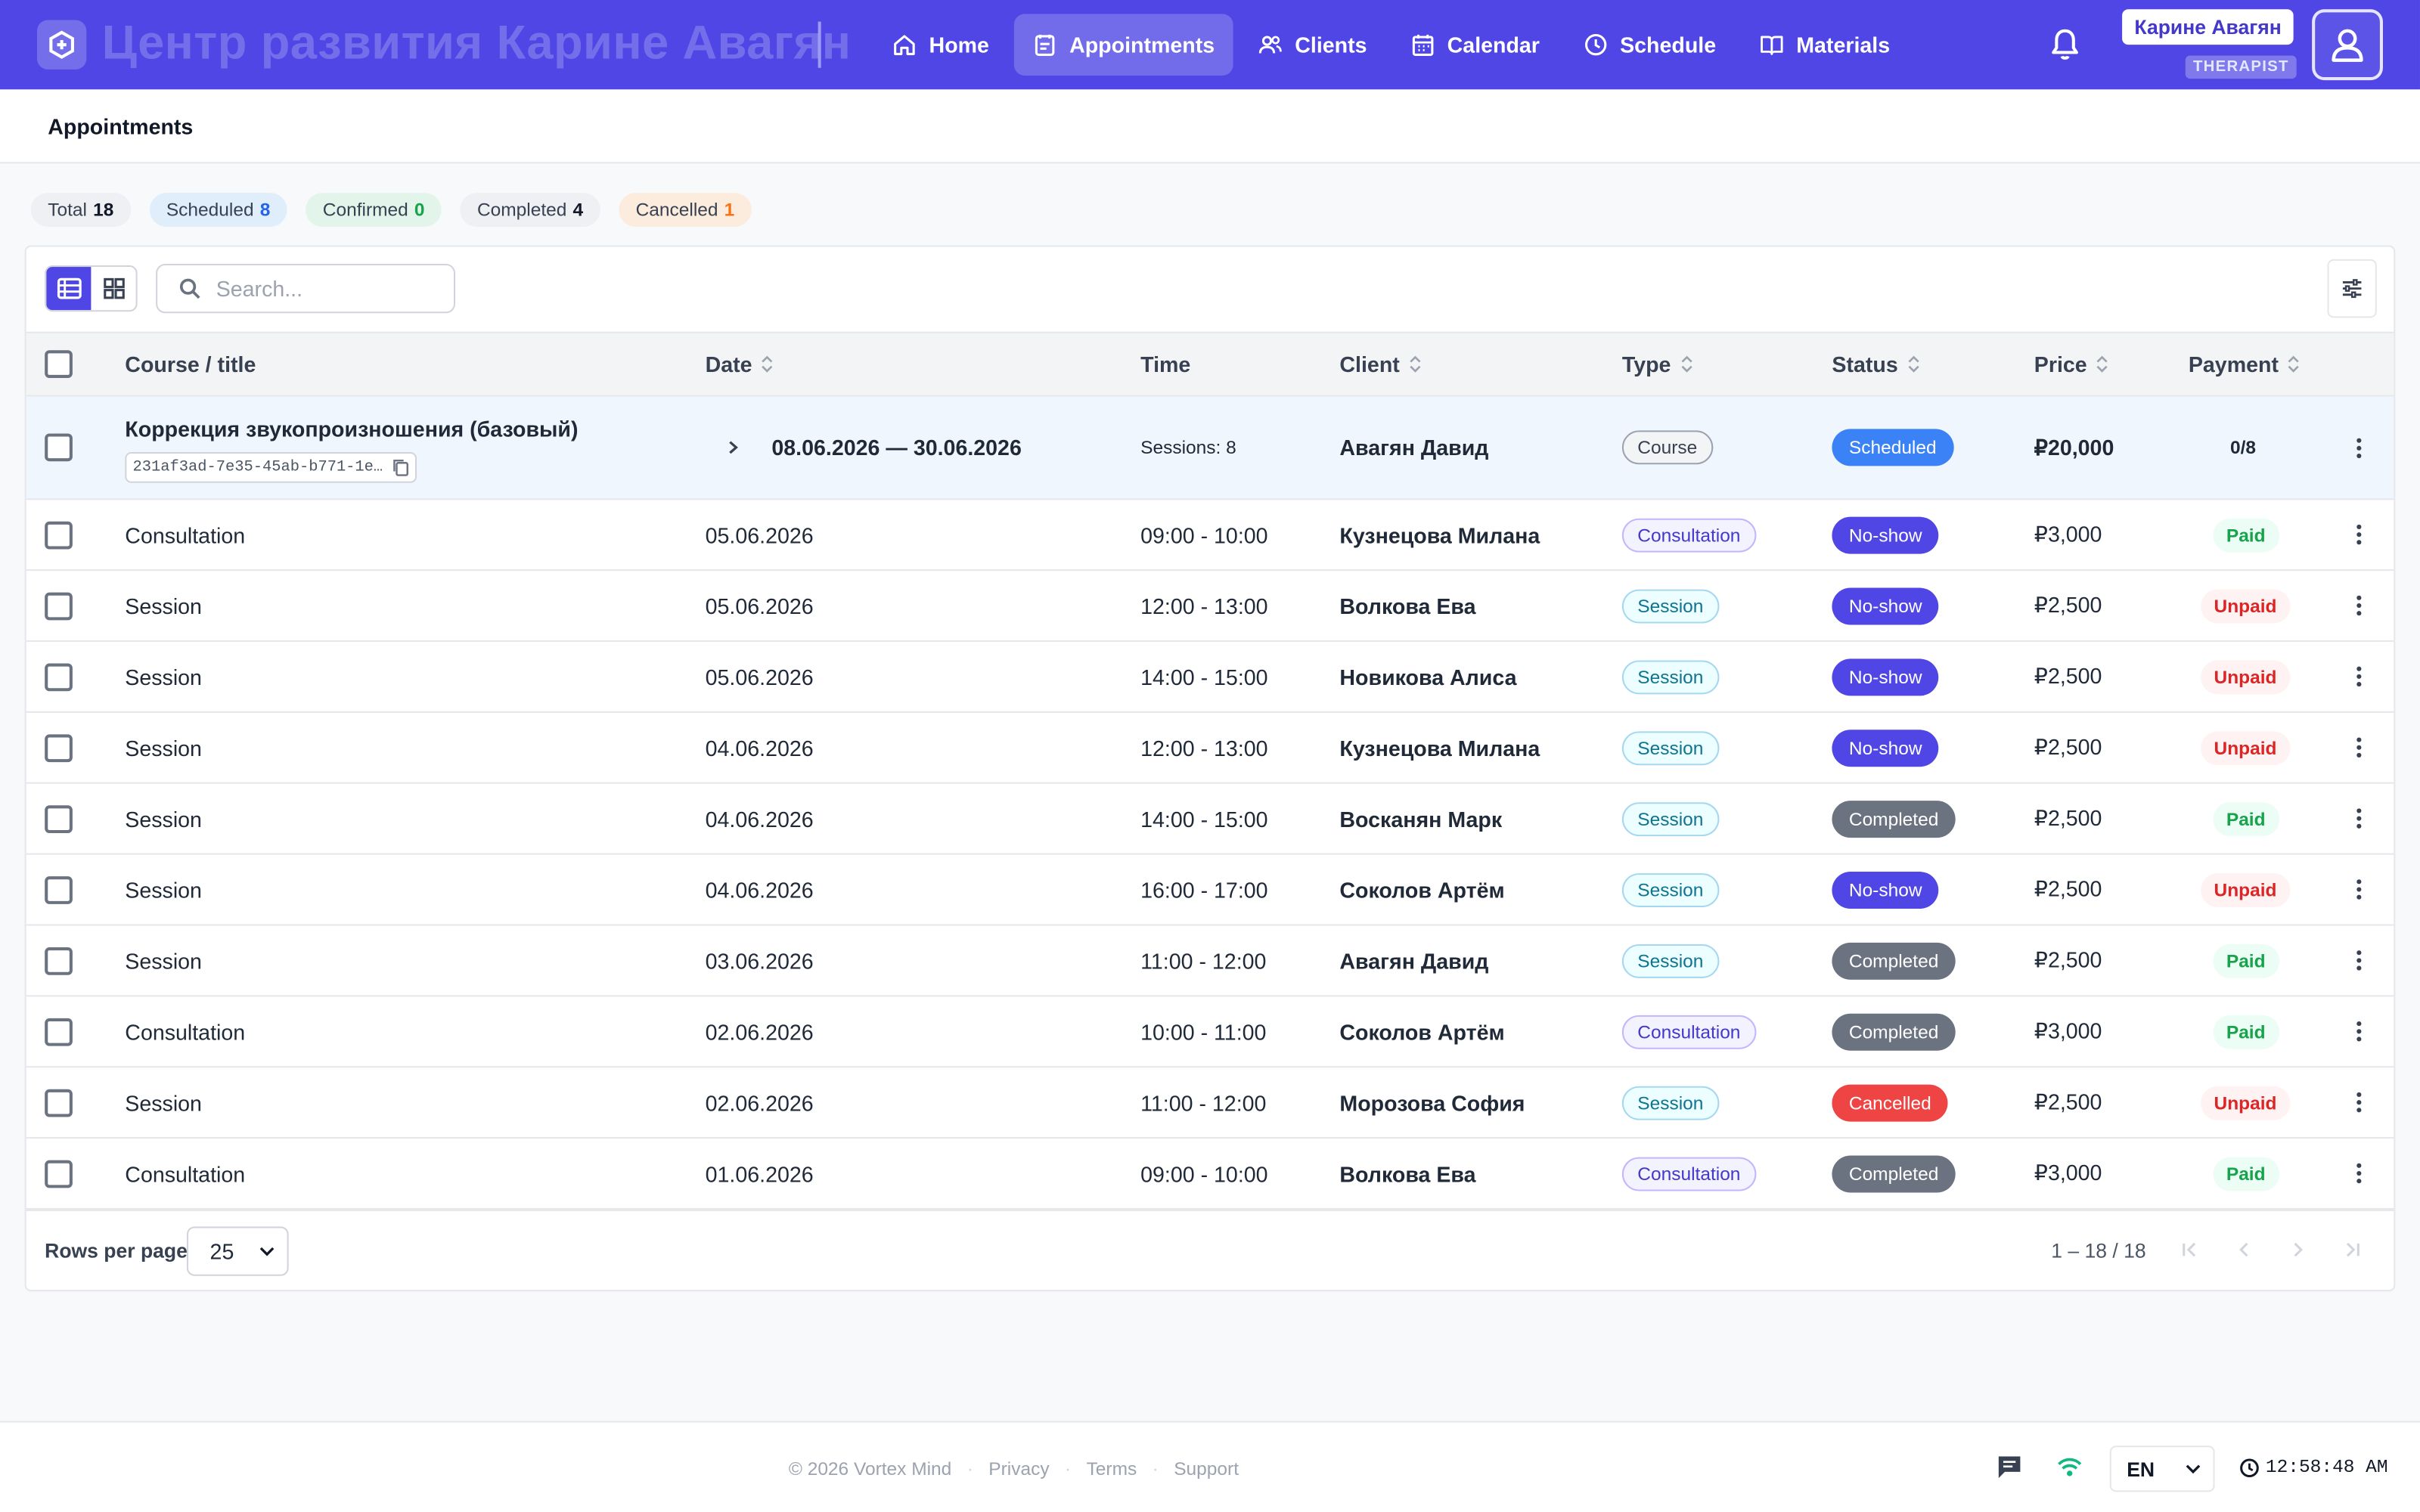  I want to click on row-title: Consultation, so click(185, 535).